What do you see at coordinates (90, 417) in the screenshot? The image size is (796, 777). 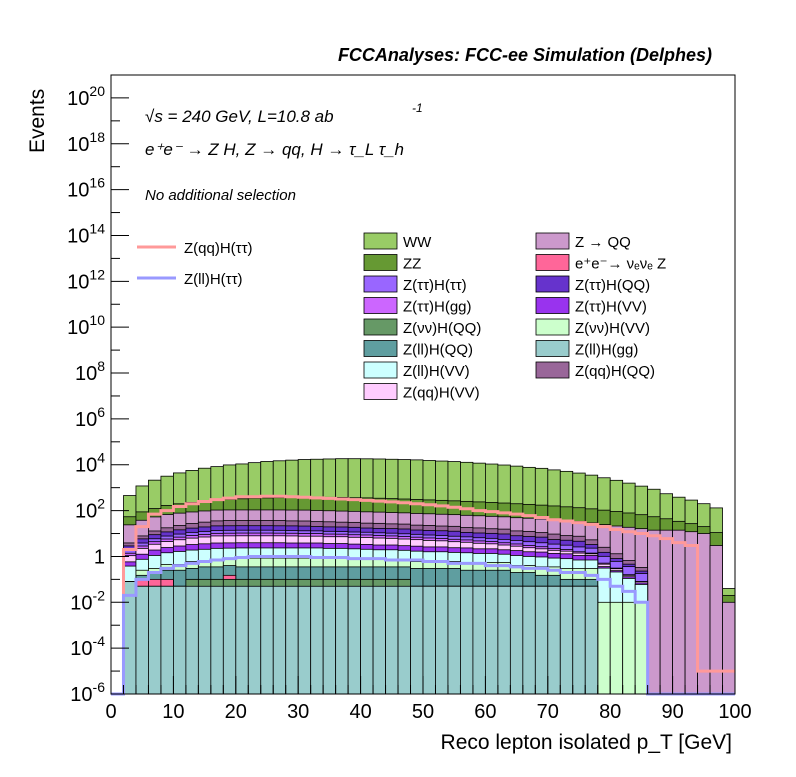 I see `y-tick-label: 10⁶` at bounding box center [90, 417].